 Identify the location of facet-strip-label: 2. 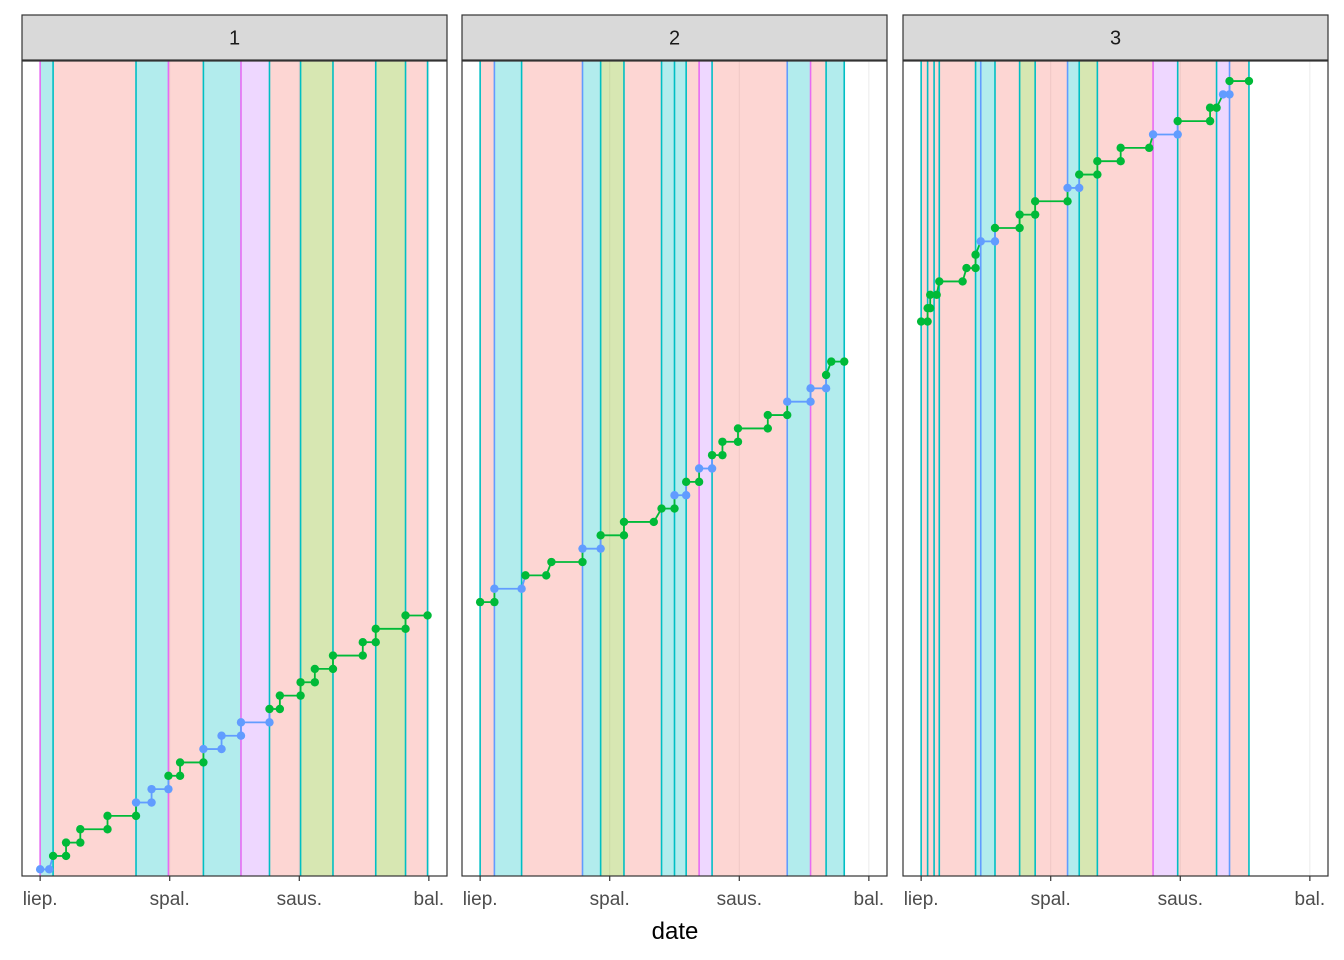
(674, 39).